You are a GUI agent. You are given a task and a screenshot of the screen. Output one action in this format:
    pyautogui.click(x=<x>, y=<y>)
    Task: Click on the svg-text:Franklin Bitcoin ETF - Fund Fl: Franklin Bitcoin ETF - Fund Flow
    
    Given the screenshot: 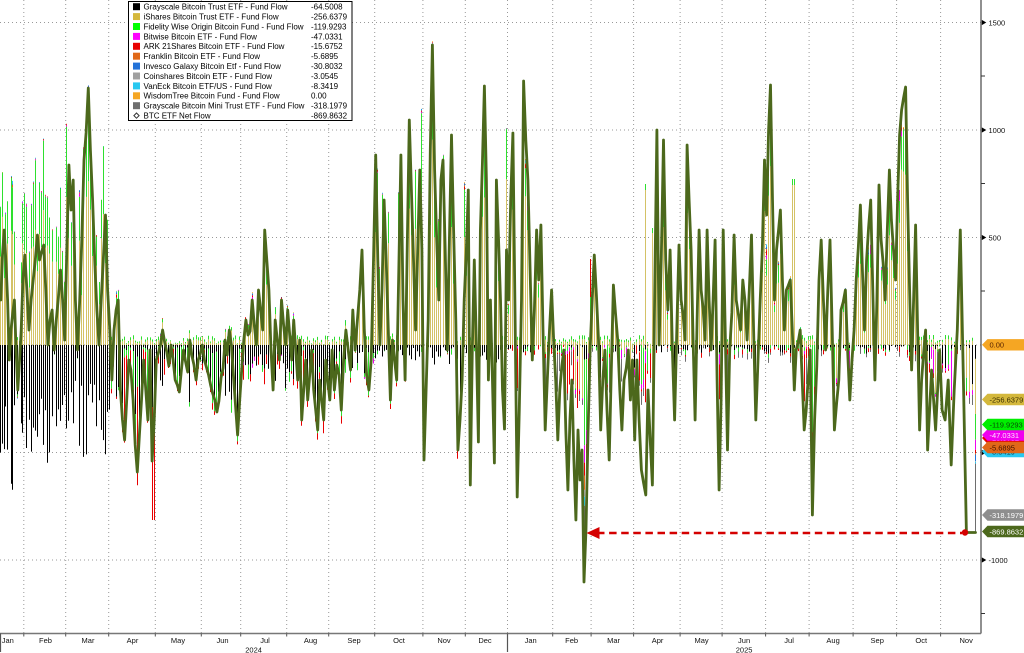 What is the action you would take?
    pyautogui.click(x=202, y=56)
    